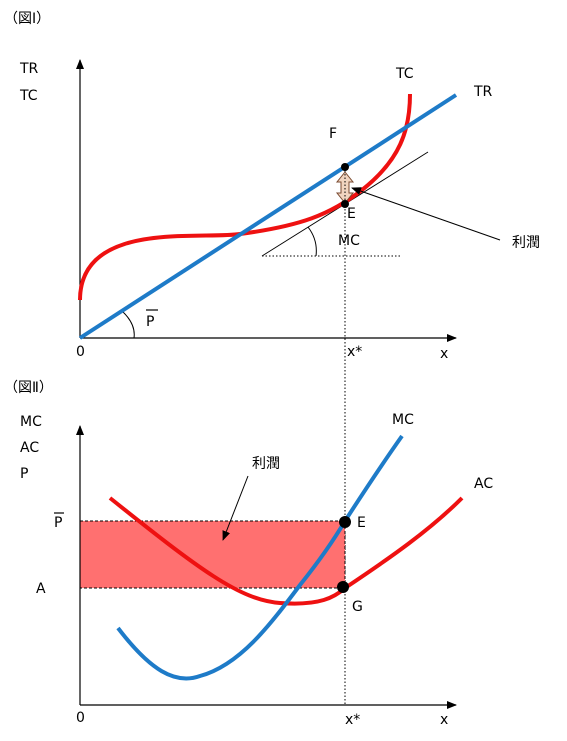  What do you see at coordinates (361, 523) in the screenshot?
I see `point-e-bottom-label: E` at bounding box center [361, 523].